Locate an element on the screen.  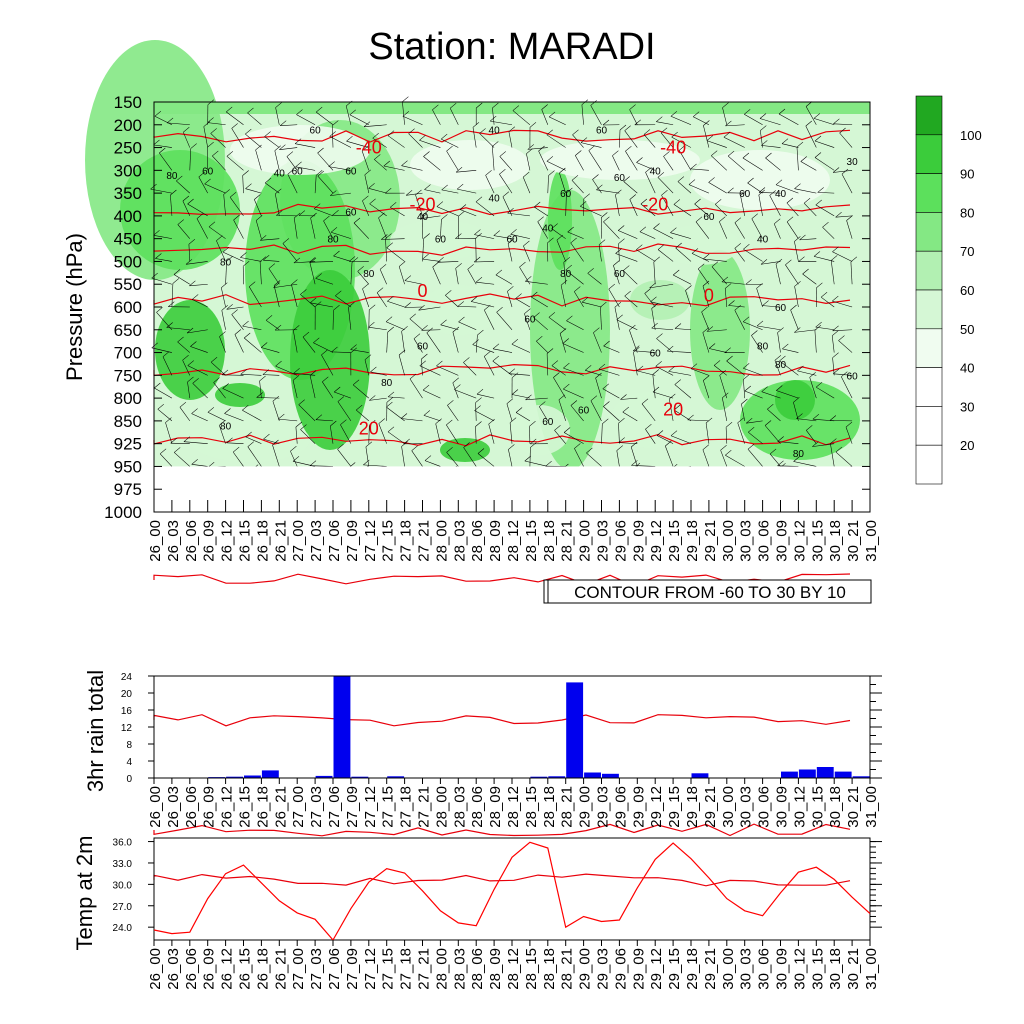
temp-time-label: 28_18 is located at coordinates (549, 969).